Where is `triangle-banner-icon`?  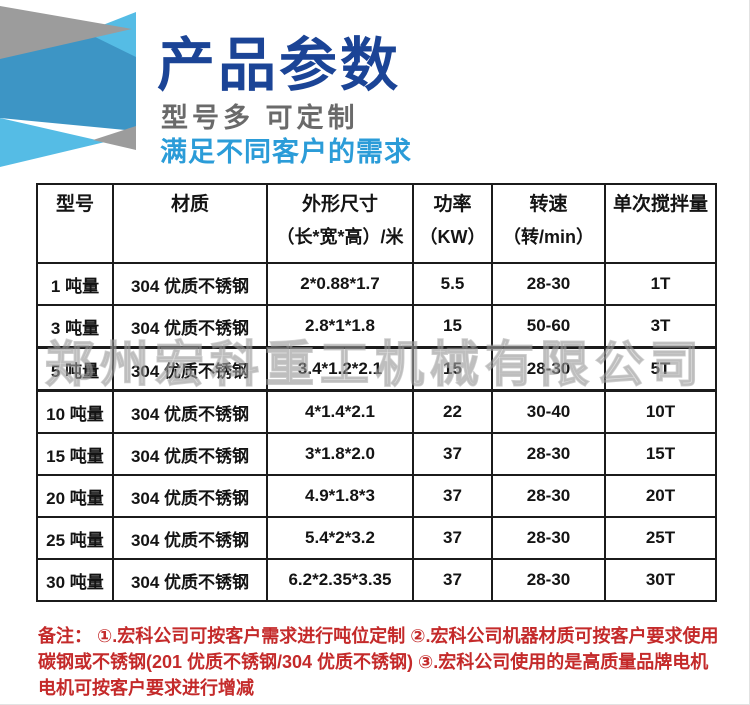 triangle-banner-icon is located at coordinates (68, 86).